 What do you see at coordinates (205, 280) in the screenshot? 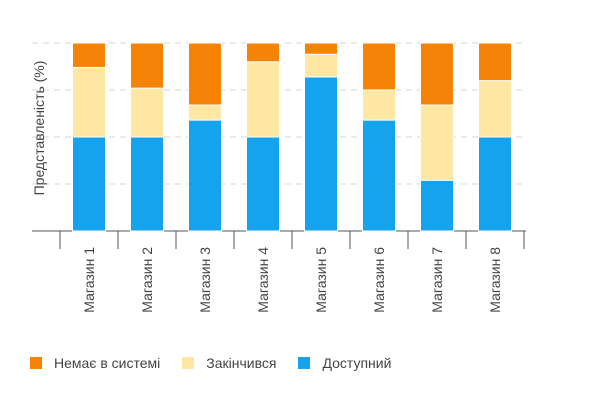
I see `x-tick-label: Магазин 3` at bounding box center [205, 280].